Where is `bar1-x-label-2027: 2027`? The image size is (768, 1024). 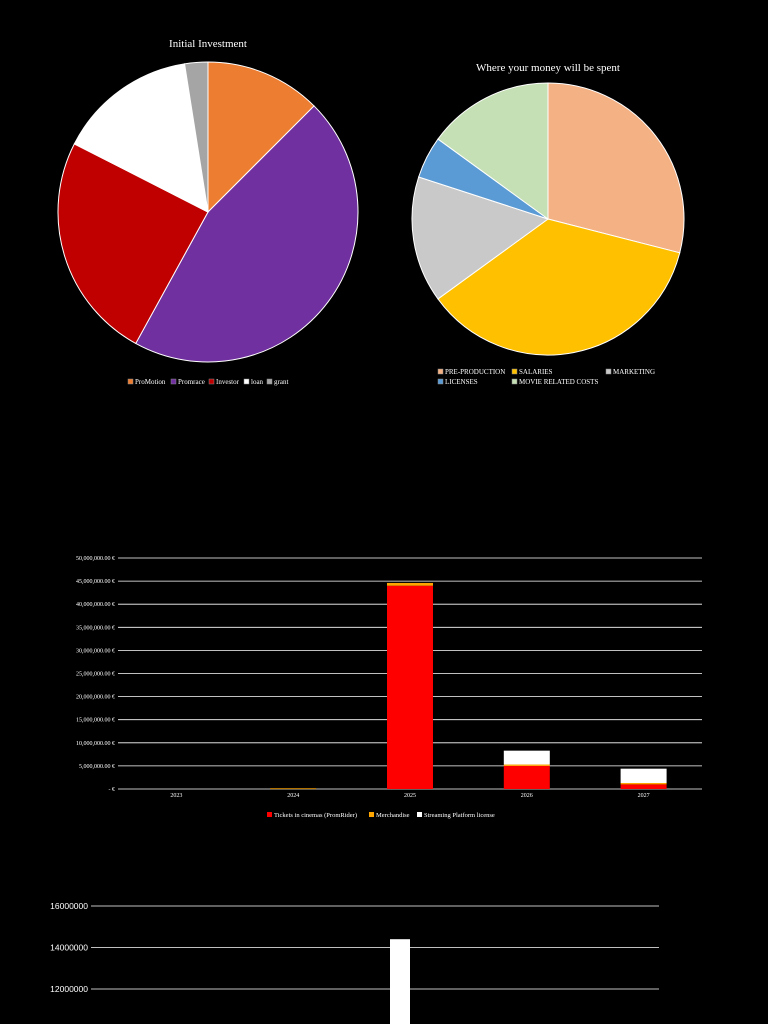 bar1-x-label-2027: 2027 is located at coordinates (644, 796).